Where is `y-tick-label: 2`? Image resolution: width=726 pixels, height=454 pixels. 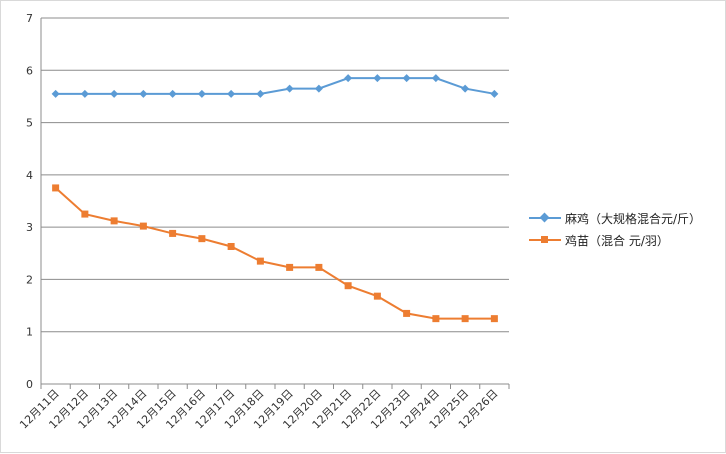 y-tick-label: 2 is located at coordinates (29, 279).